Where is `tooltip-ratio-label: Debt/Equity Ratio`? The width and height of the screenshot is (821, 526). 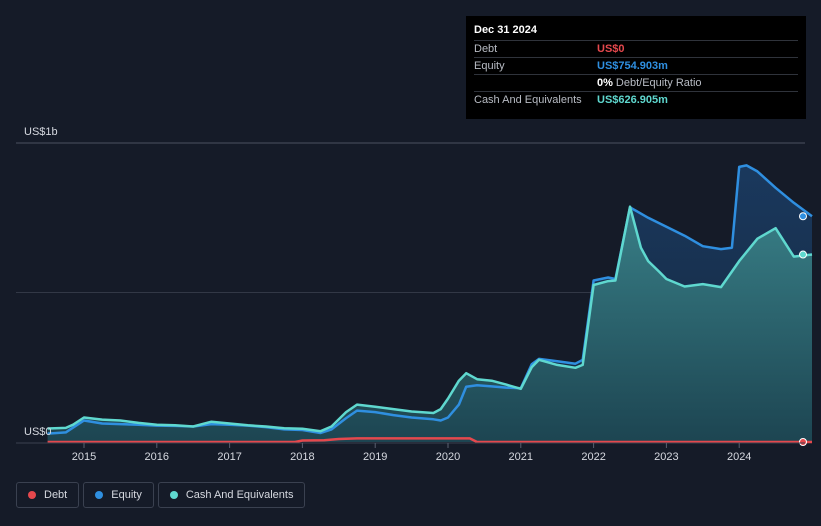 tooltip-ratio-label: Debt/Equity Ratio is located at coordinates (658, 83).